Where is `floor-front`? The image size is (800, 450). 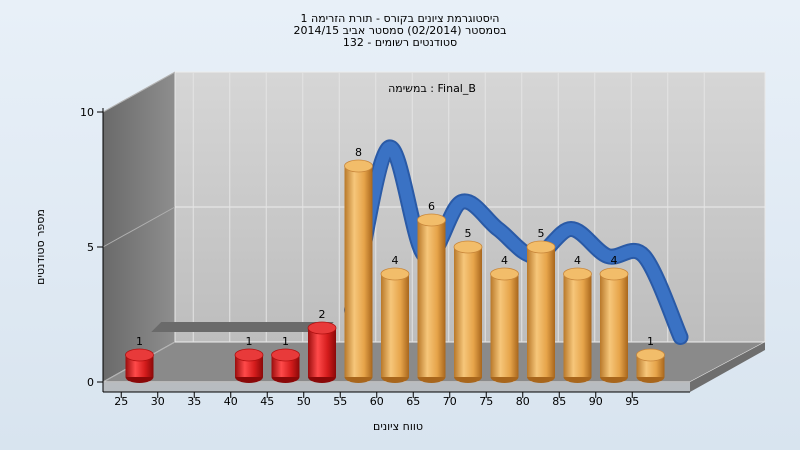 floor-front is located at coordinates (396, 387).